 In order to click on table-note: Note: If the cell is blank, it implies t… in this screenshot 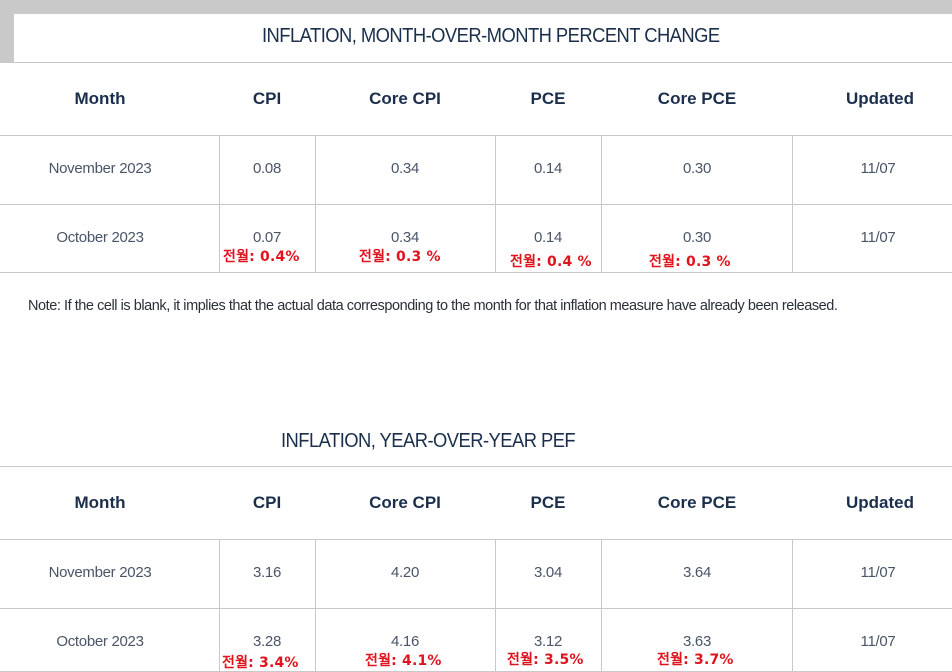, I will do `click(433, 306)`.